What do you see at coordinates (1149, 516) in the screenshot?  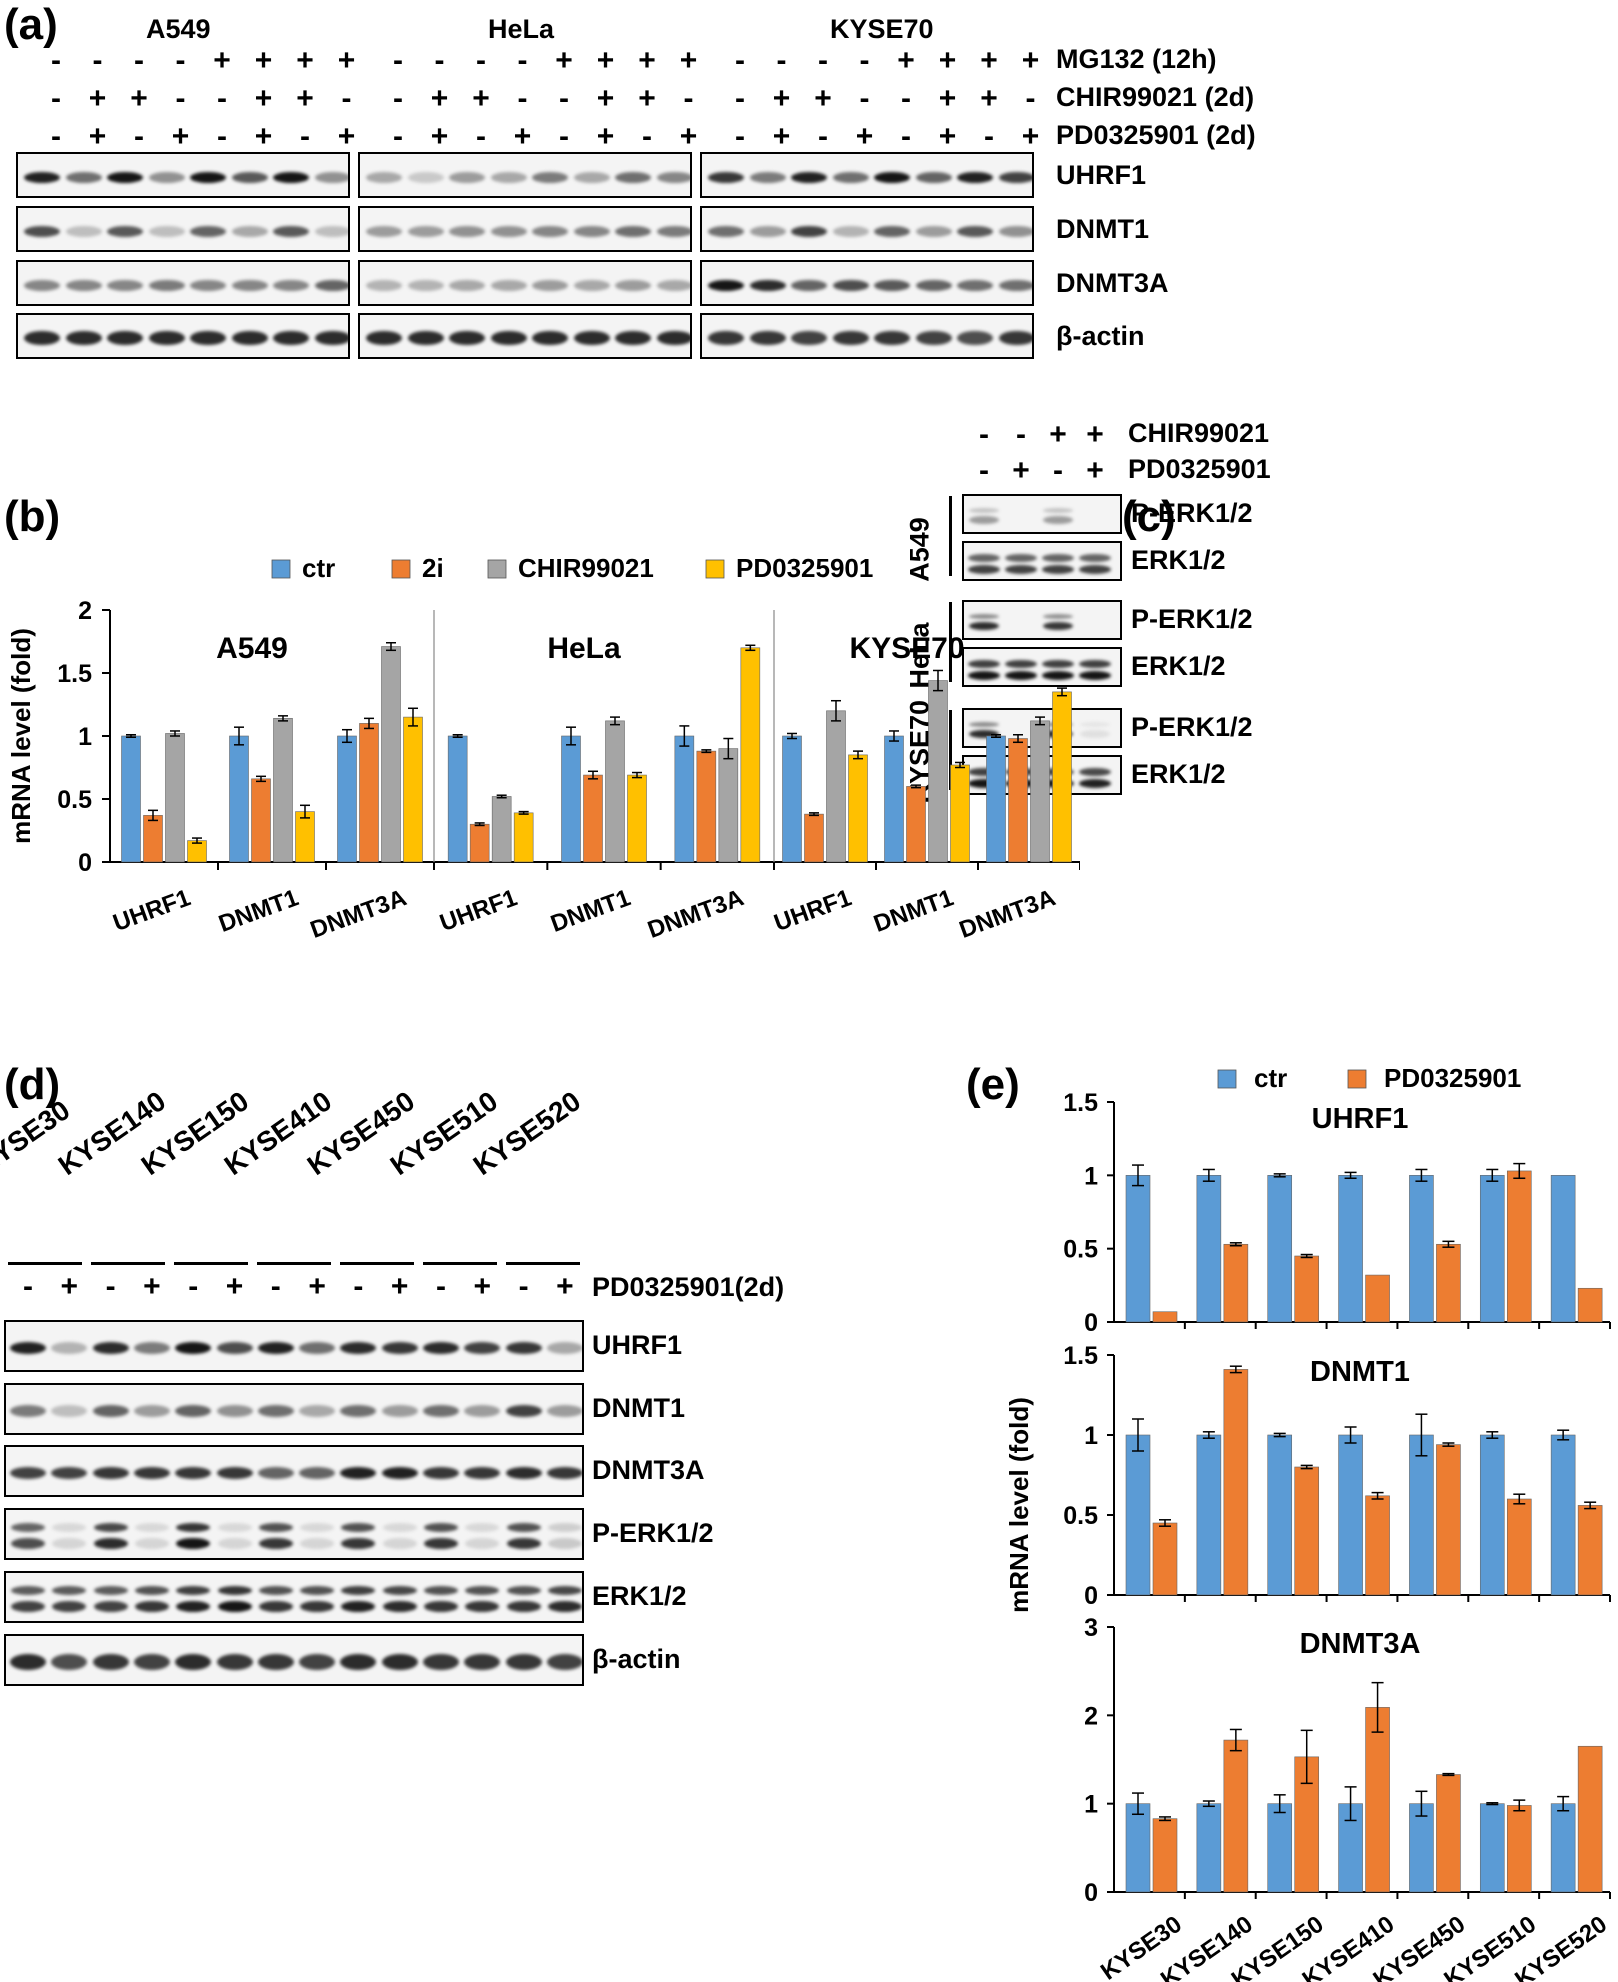 I see `panel-label-c: (c)` at bounding box center [1149, 516].